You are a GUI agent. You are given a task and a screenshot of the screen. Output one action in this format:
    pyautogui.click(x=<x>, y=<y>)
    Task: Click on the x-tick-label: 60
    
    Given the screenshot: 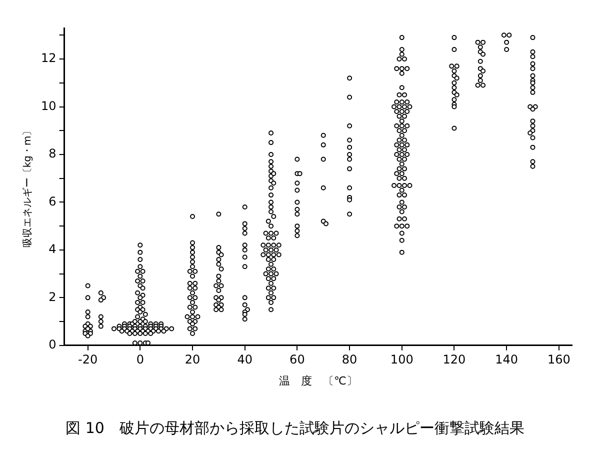 What is the action you would take?
    pyautogui.click(x=297, y=359)
    